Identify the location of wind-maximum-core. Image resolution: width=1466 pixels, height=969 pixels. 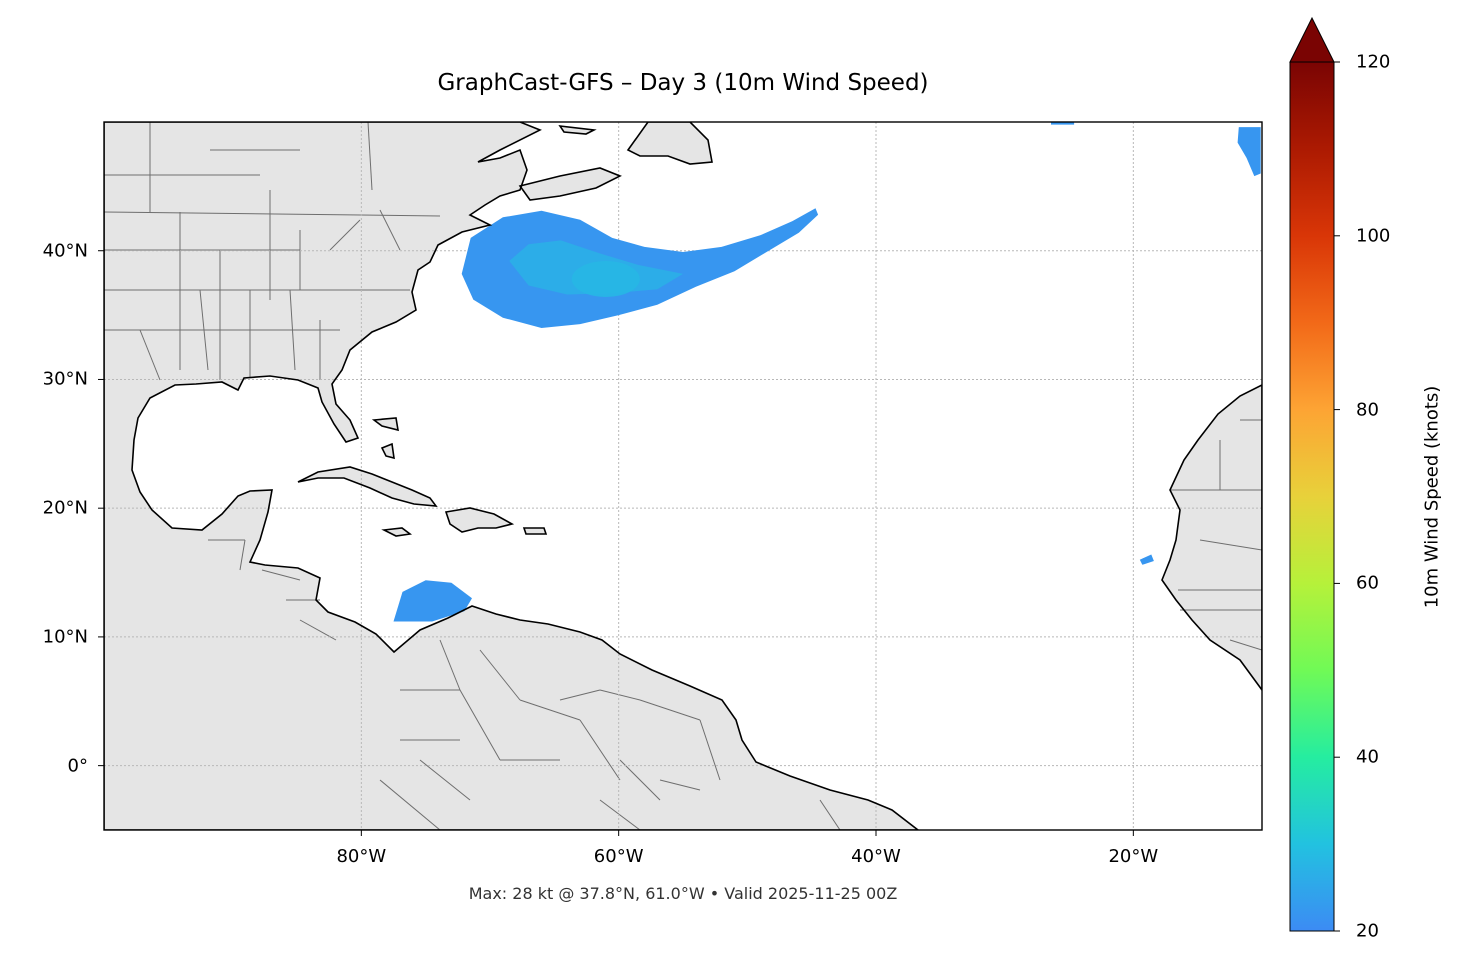
(605, 279).